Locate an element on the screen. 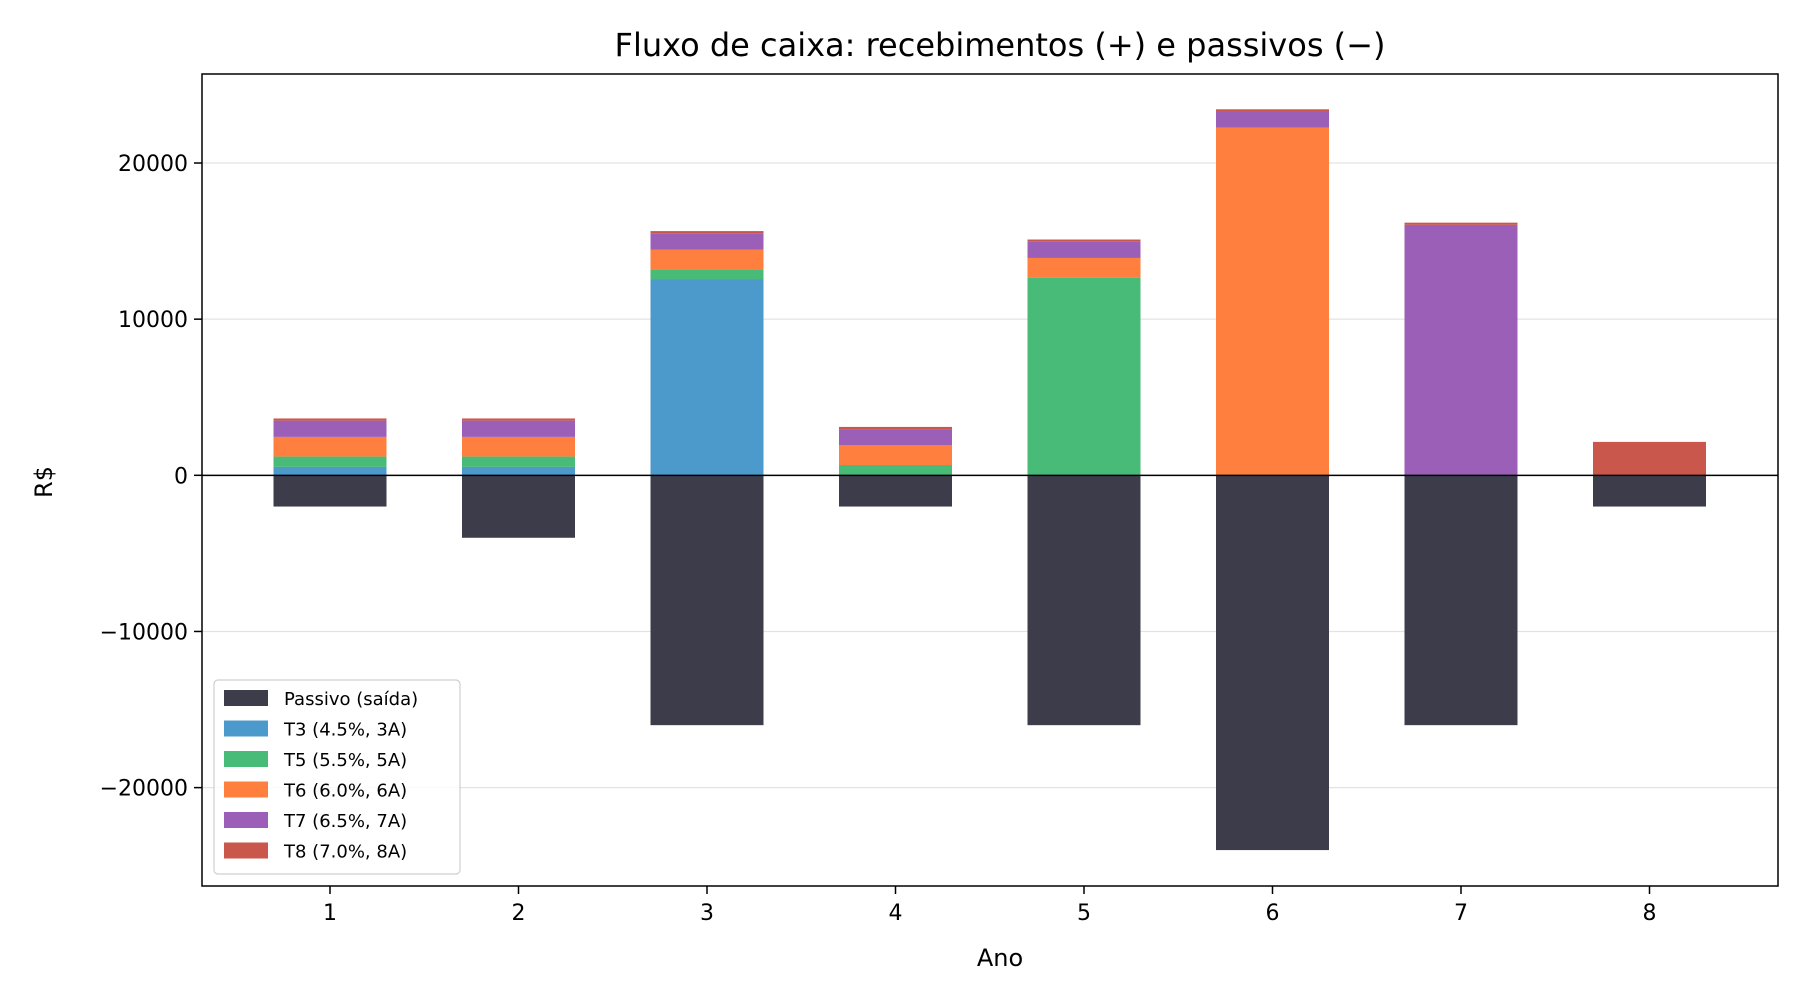 This screenshot has width=1800, height=1000. y-tick-label: 10000 is located at coordinates (153, 320).